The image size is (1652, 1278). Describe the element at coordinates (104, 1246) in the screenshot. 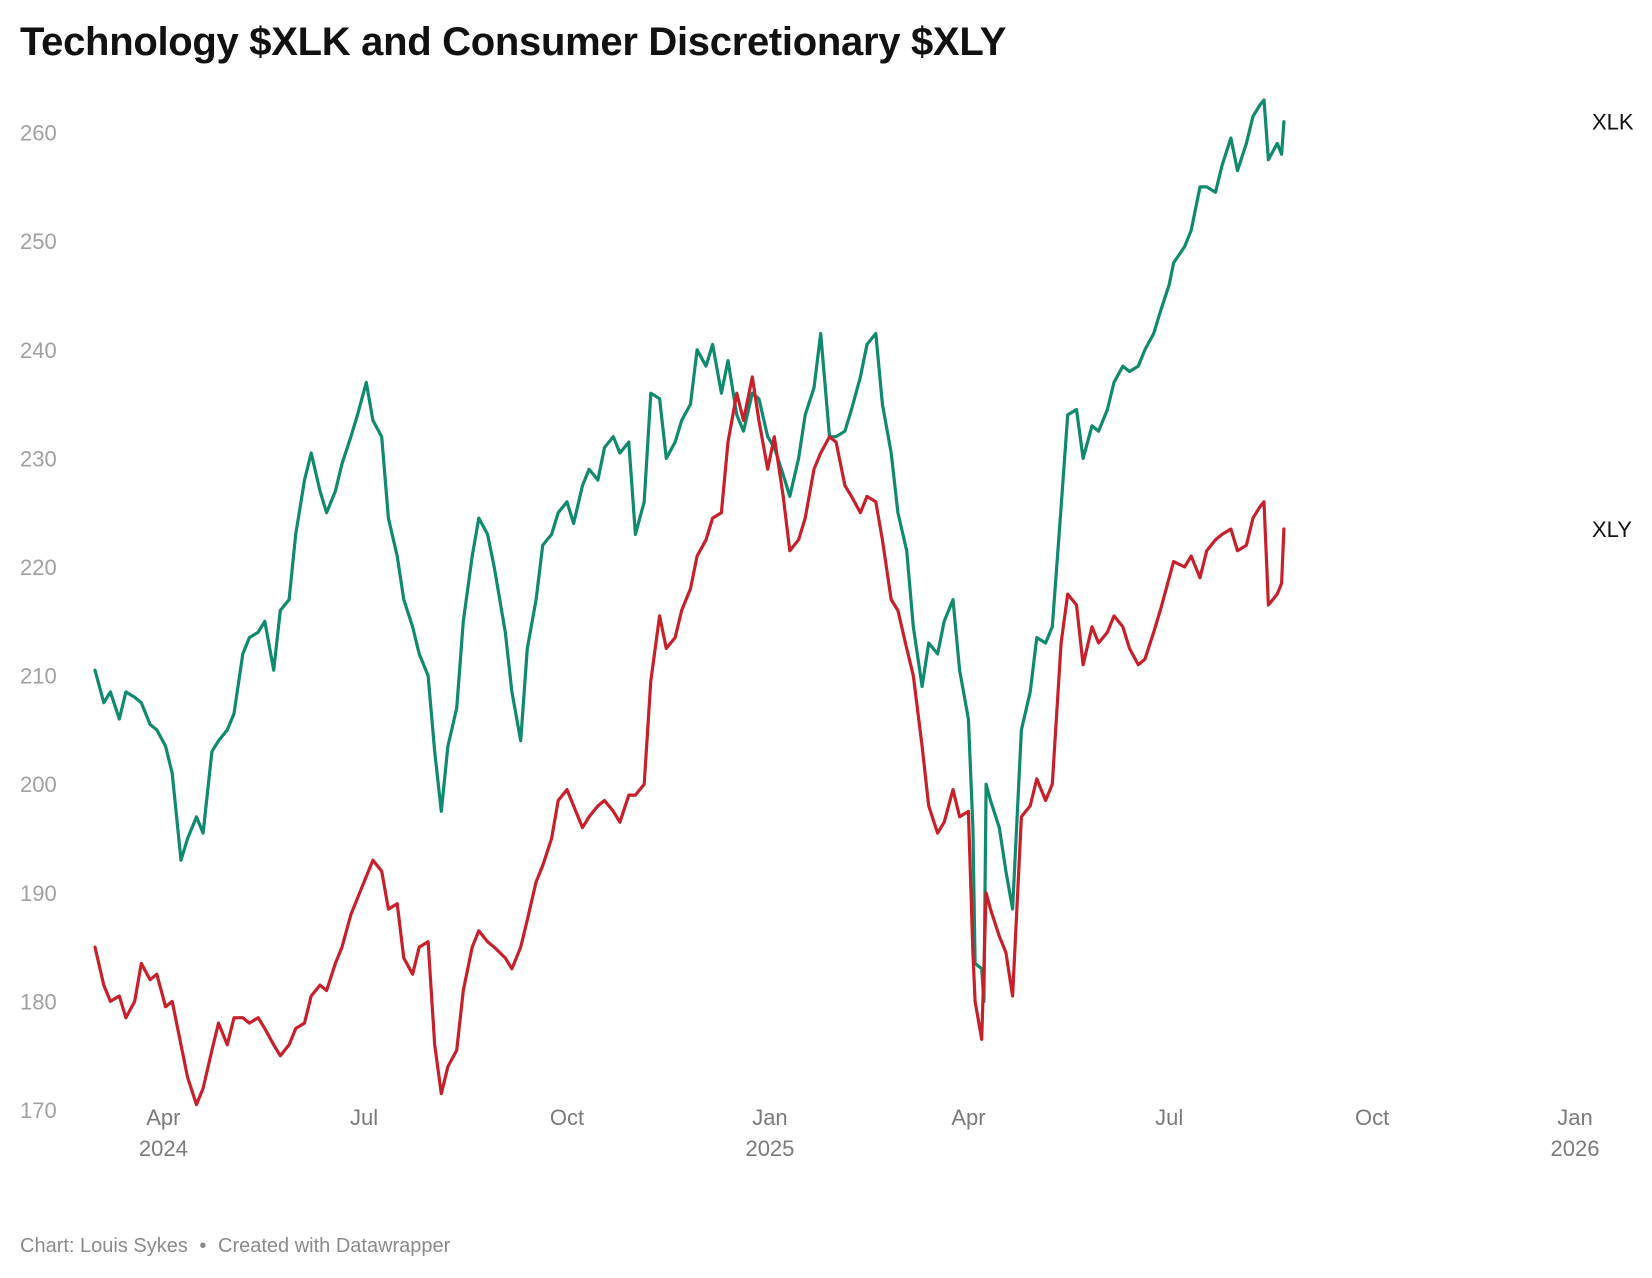

I see `chart-credit: Chart: Louis Sykes` at that location.